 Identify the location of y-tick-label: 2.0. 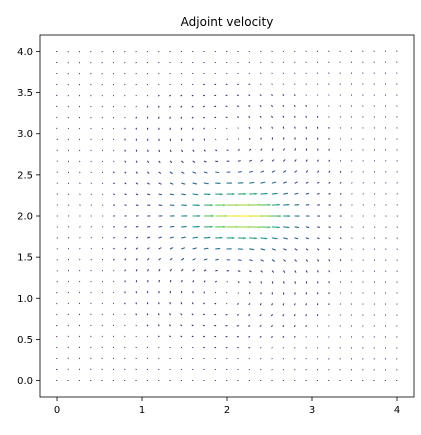
(25, 217).